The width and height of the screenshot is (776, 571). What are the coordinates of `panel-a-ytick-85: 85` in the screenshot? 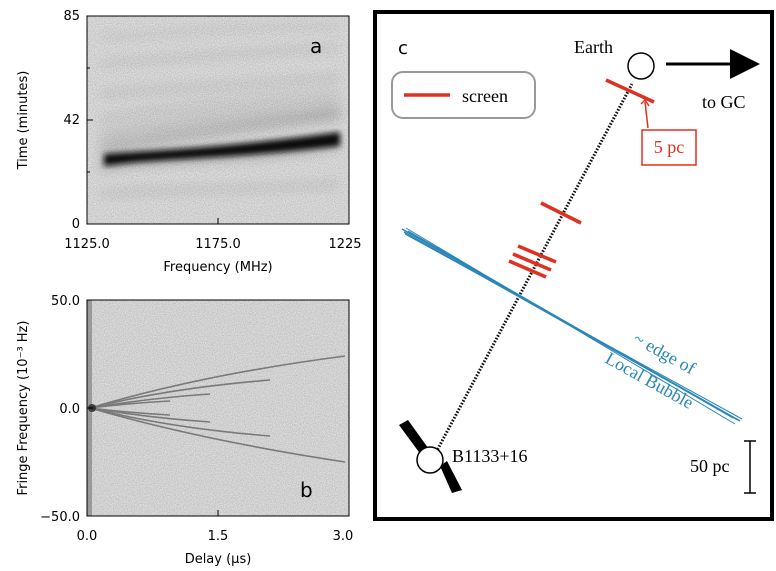 It's located at (71, 16).